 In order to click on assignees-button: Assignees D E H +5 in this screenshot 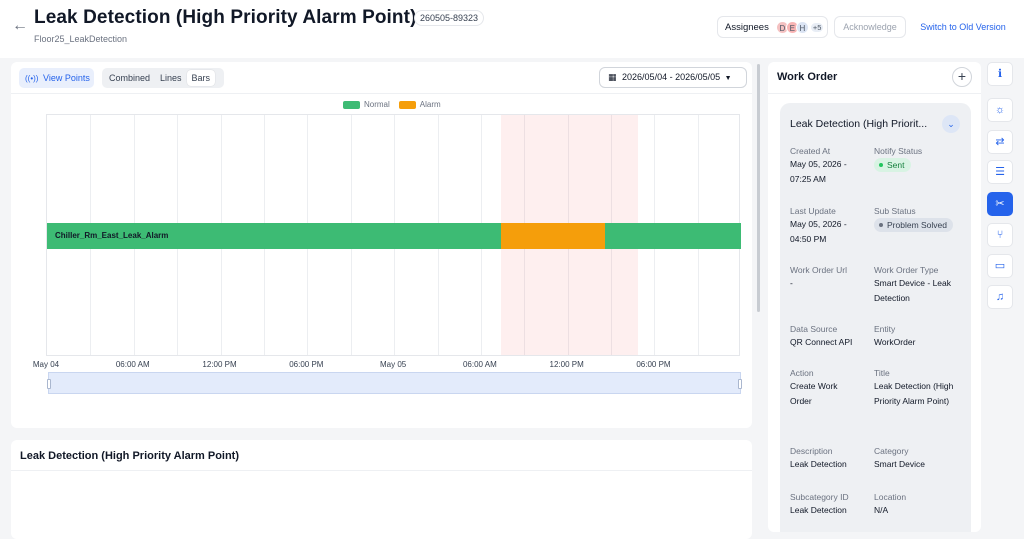, I will do `click(772, 27)`.